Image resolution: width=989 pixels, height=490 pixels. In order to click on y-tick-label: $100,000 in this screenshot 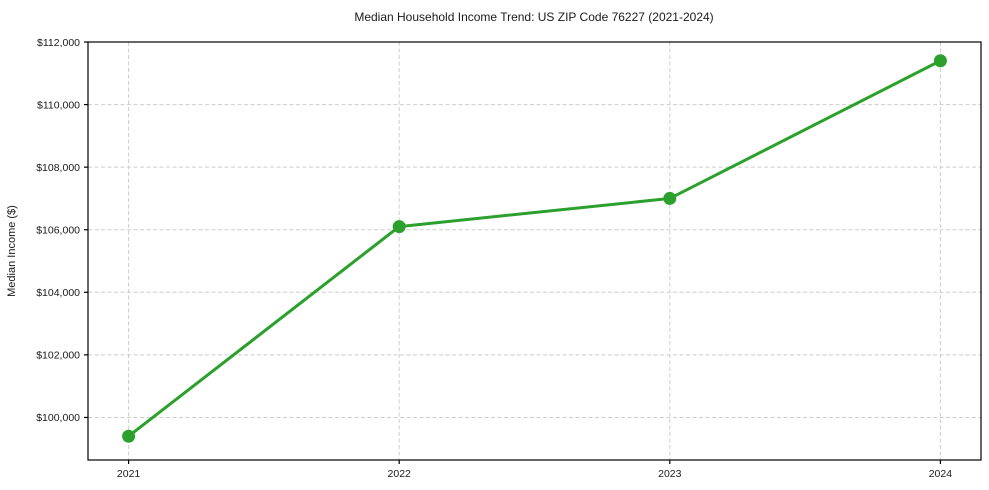, I will do `click(58, 418)`.